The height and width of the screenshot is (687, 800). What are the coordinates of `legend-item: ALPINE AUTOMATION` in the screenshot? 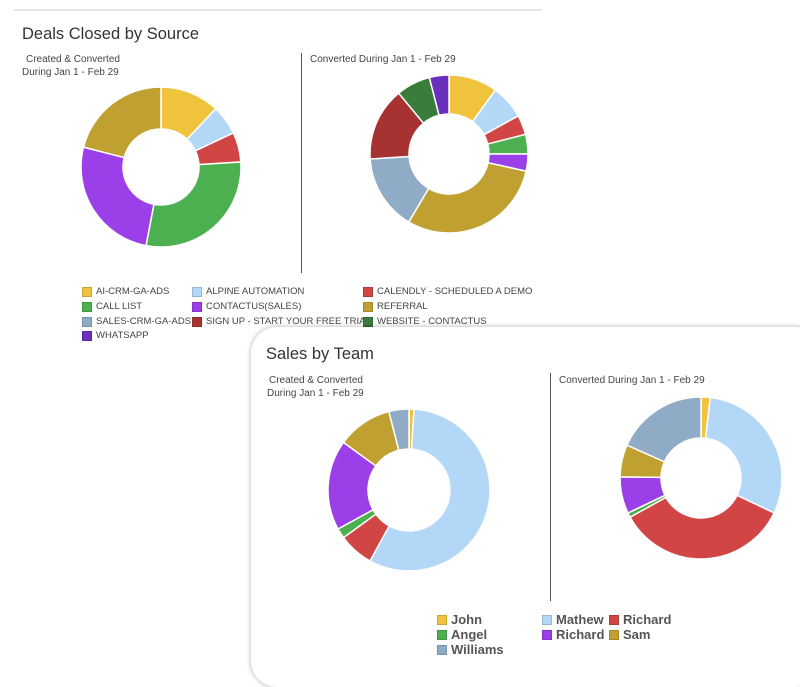 It's located at (248, 291).